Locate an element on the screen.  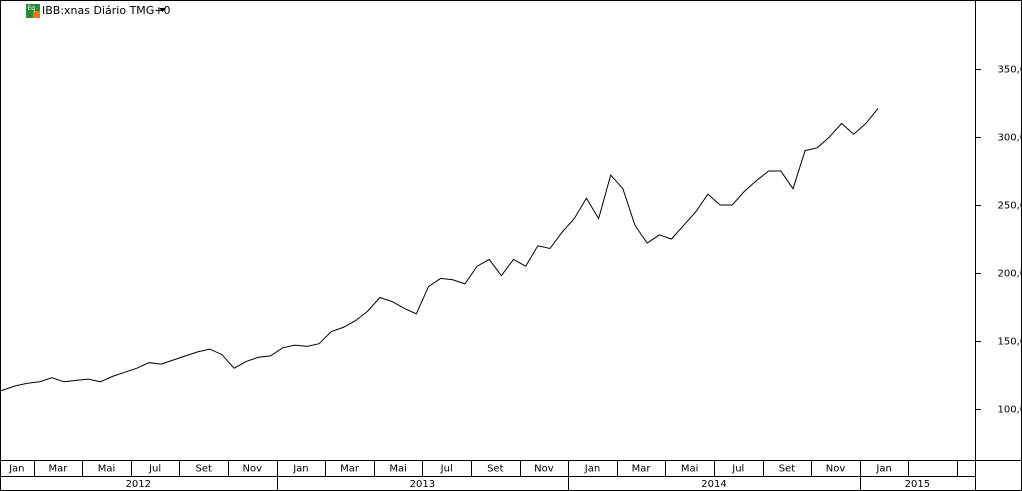
y-tick-label: 250,00 is located at coordinates (1010, 206).